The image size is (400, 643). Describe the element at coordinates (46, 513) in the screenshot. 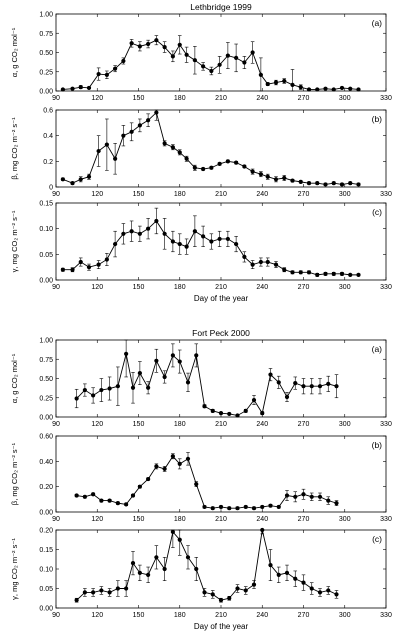

I see `y-tick-label: 0.00` at that location.